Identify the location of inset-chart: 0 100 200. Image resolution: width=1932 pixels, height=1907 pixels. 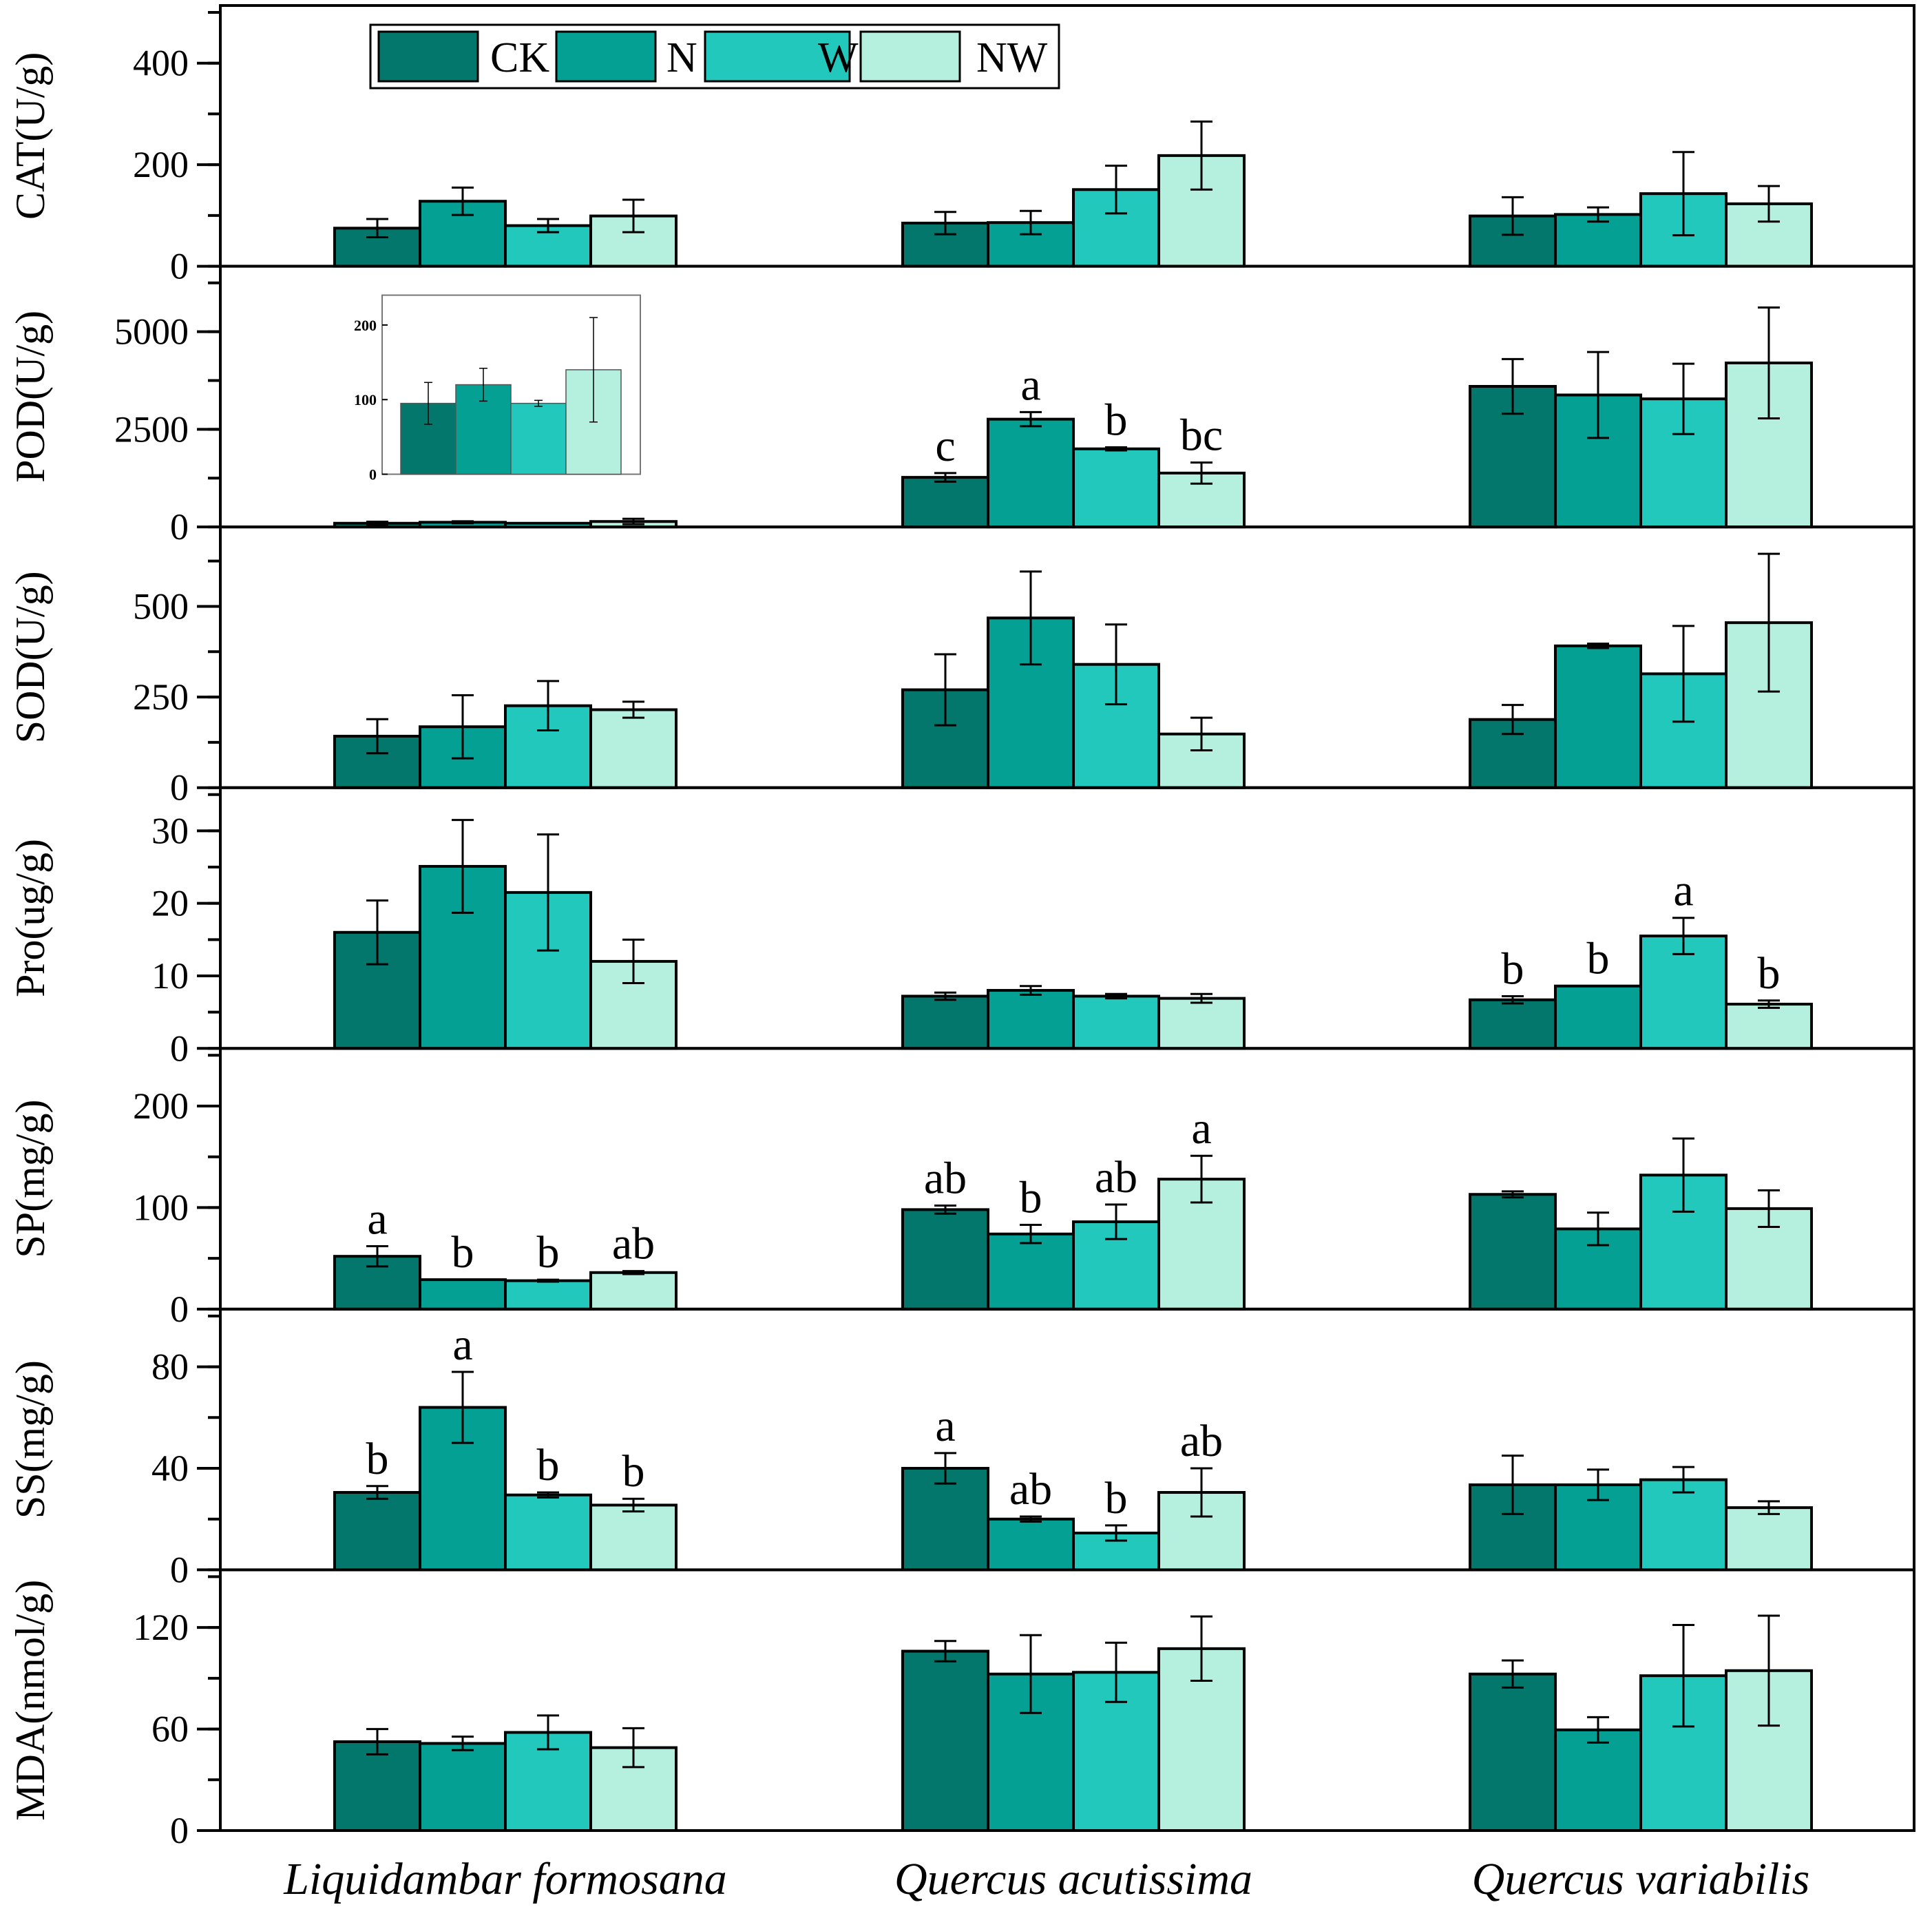
(497, 388).